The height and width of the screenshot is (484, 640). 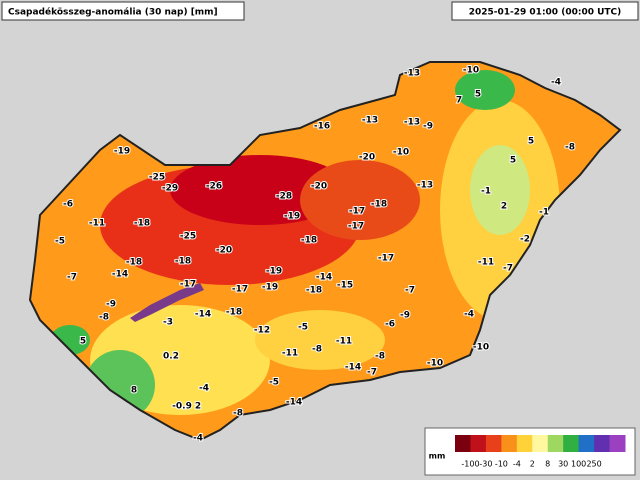 I want to click on station-value: -15, so click(x=345, y=286).